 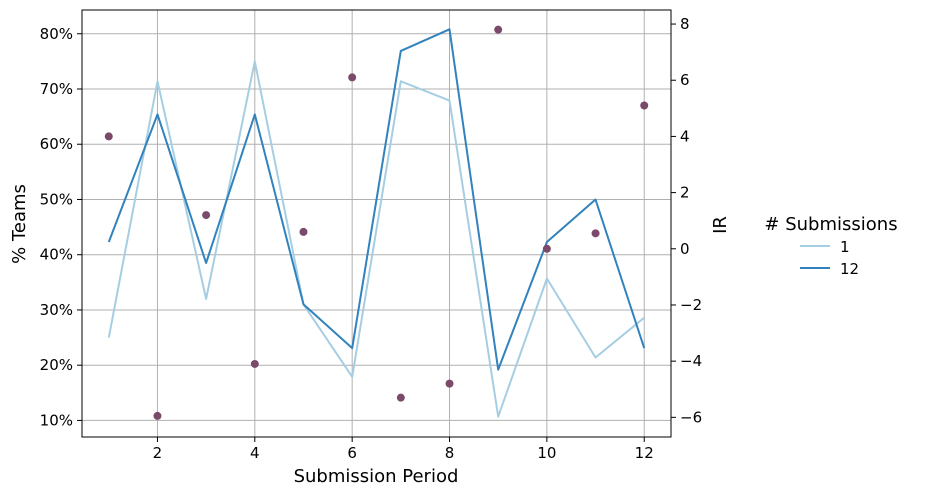 I want to click on x-tick-label: 12, so click(x=644, y=453).